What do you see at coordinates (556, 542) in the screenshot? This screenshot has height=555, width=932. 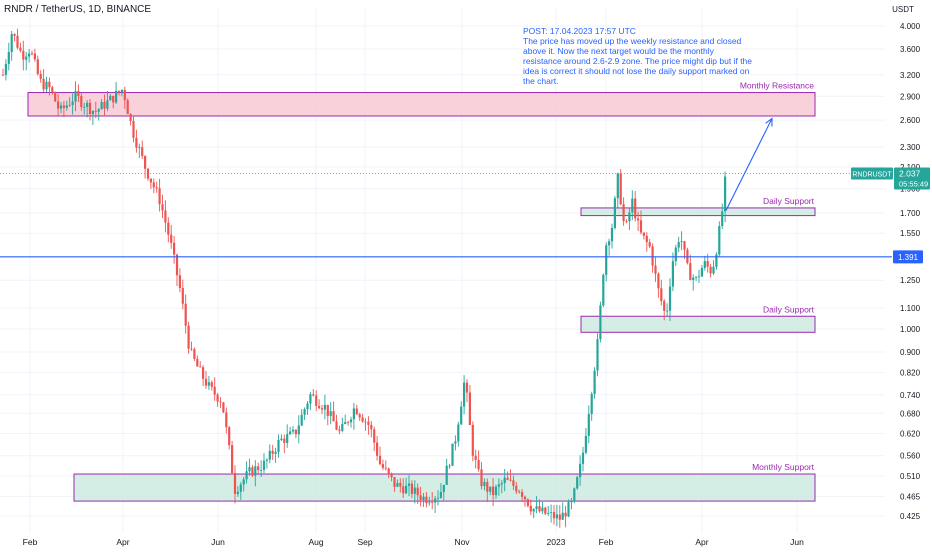 I see `x-tick-label: 2023` at bounding box center [556, 542].